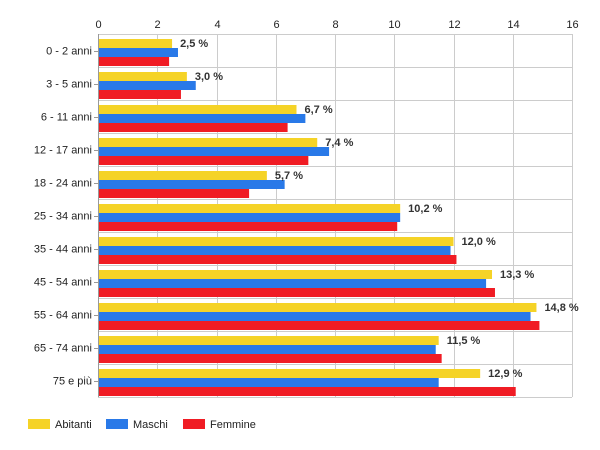  Describe the element at coordinates (69, 52) in the screenshot. I see `category-label: 0 - 2 anni` at that location.